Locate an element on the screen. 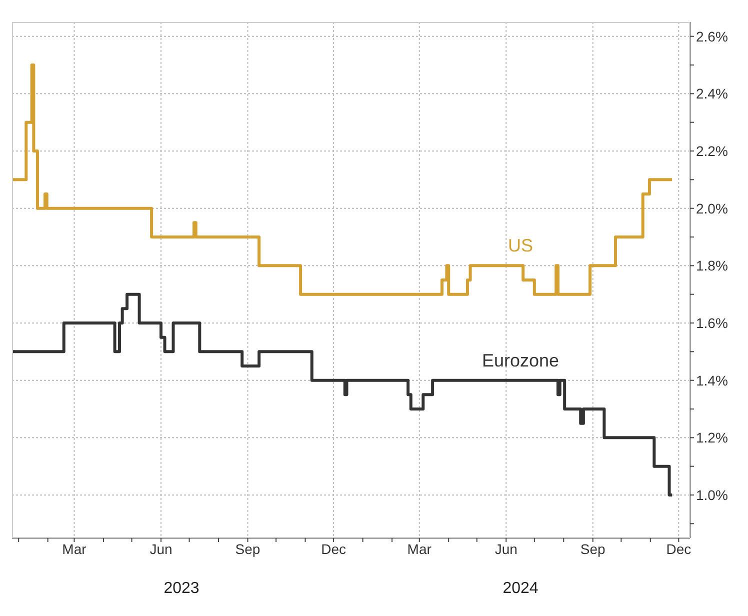  y-tick-label: 2.6% is located at coordinates (712, 36).